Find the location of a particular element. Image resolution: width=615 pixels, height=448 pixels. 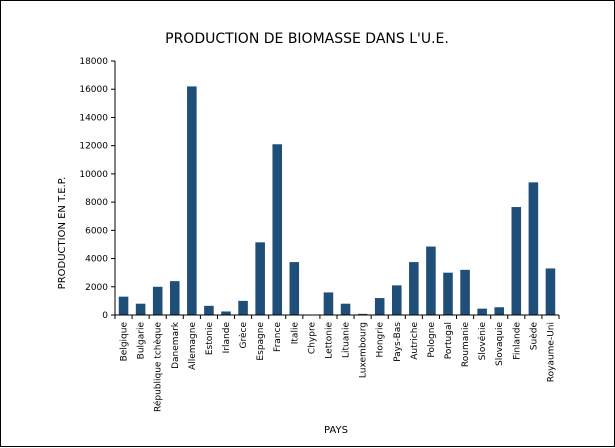

x-tick-label: Danemark is located at coordinates (176, 345).